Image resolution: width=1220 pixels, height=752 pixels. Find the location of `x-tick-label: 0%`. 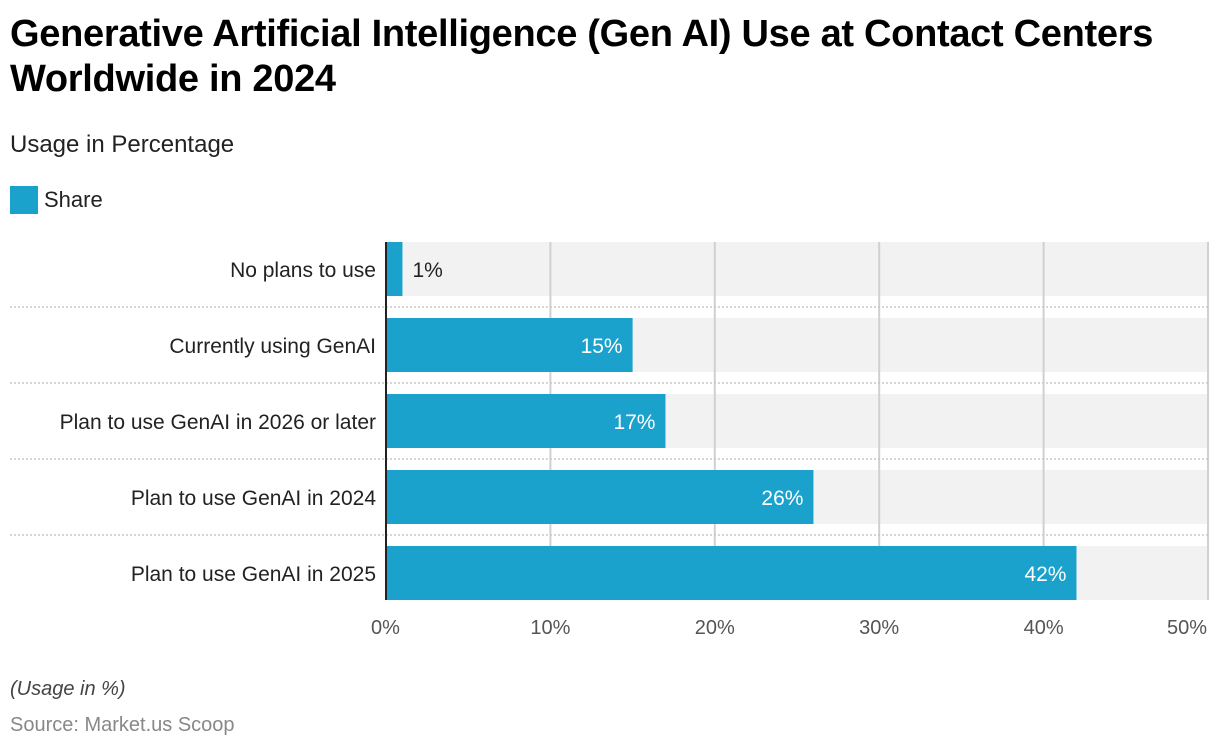

x-tick-label: 0% is located at coordinates (385, 628).